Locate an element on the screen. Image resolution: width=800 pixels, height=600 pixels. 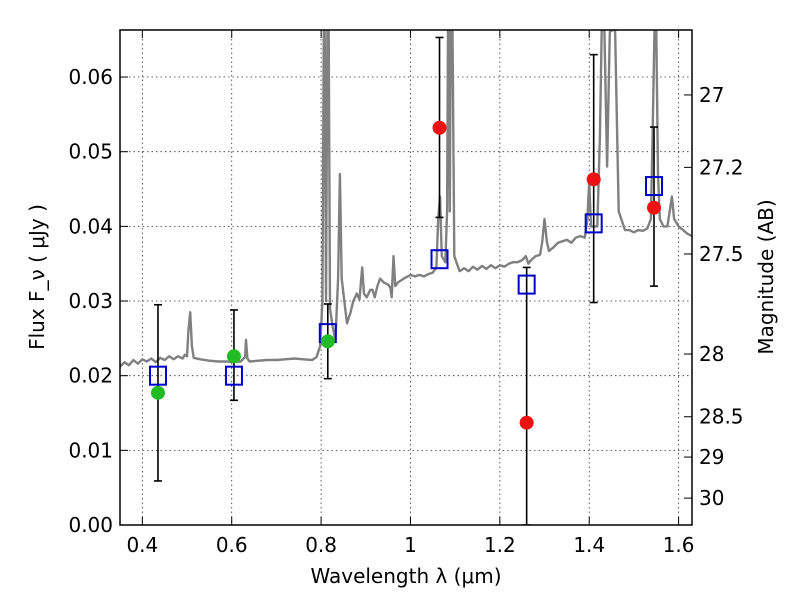
y-tick-label: 0.04 is located at coordinates (90, 226).